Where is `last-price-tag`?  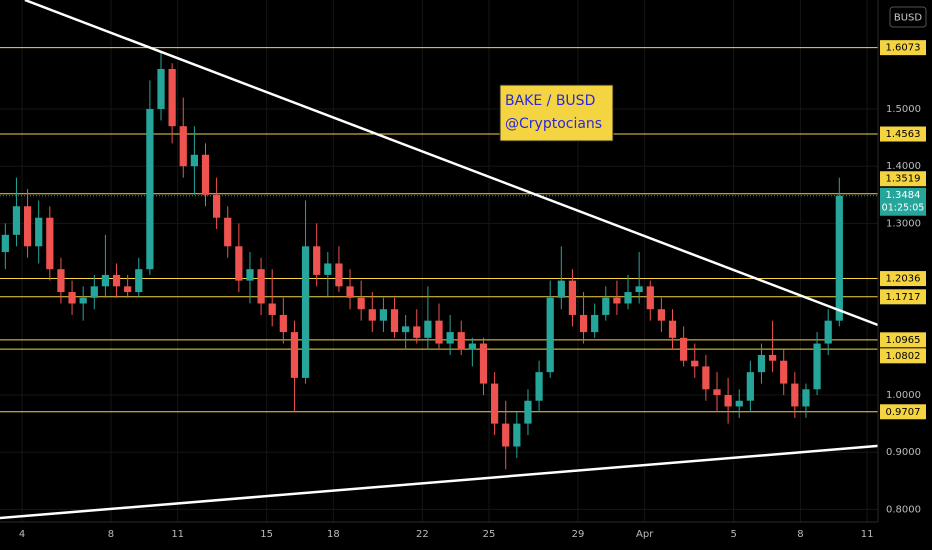 last-price-tag is located at coordinates (903, 201).